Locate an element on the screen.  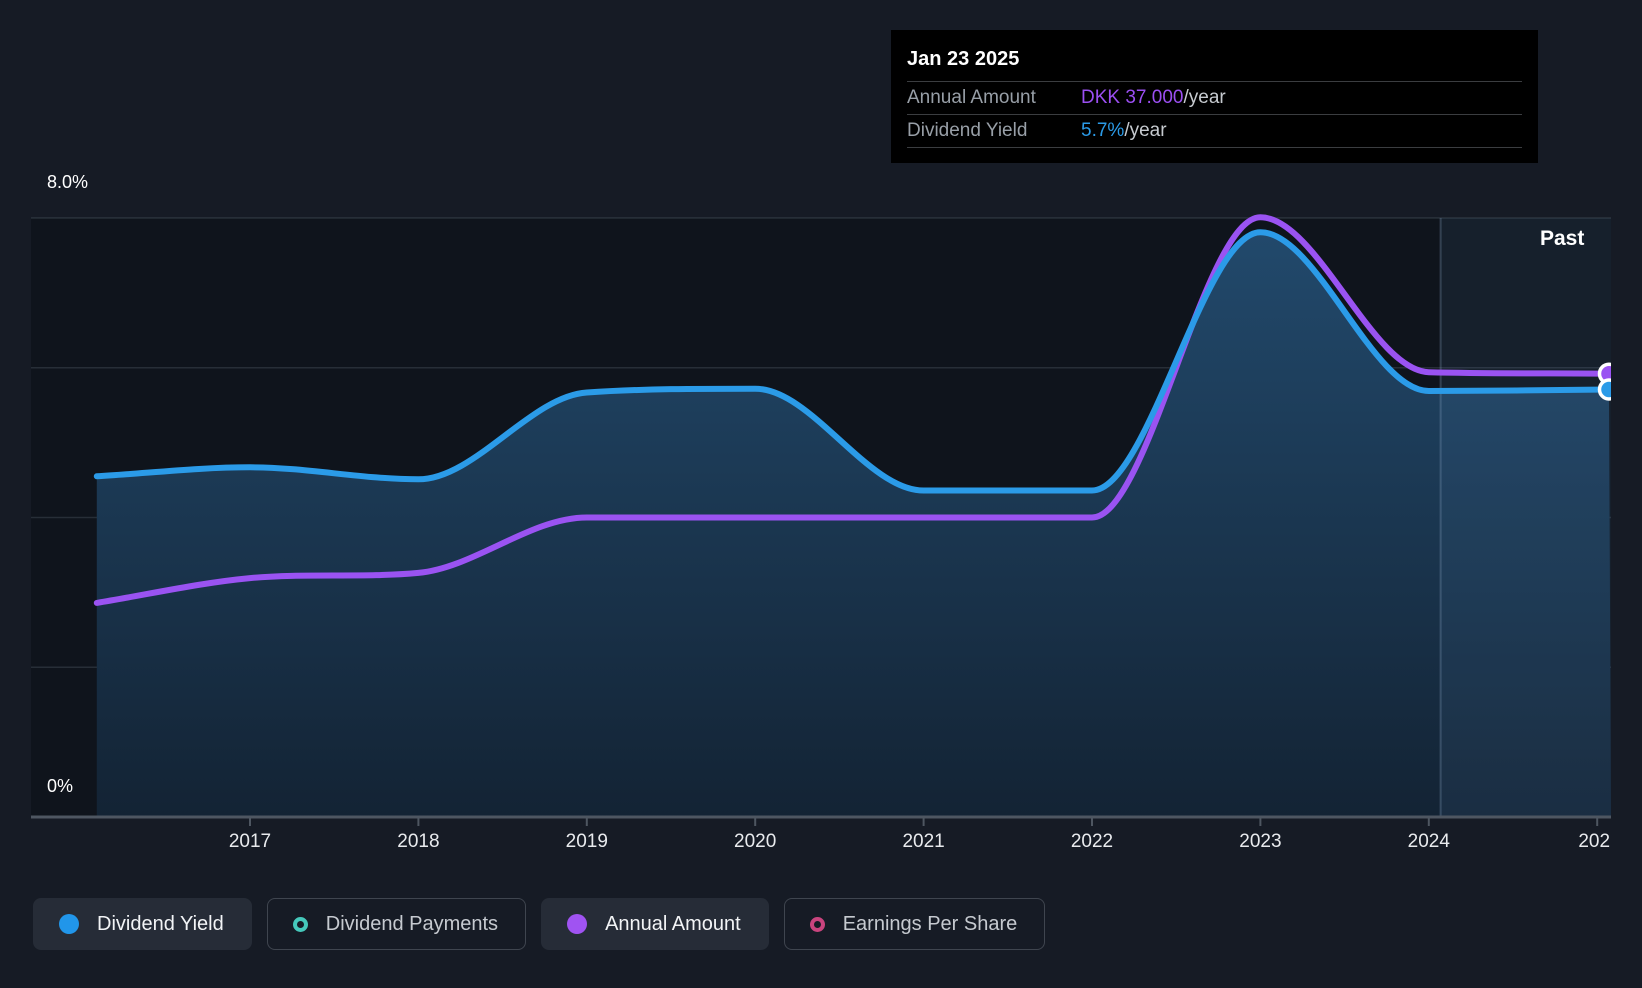
tooltip-label: Dividend Yield is located at coordinates (967, 130).